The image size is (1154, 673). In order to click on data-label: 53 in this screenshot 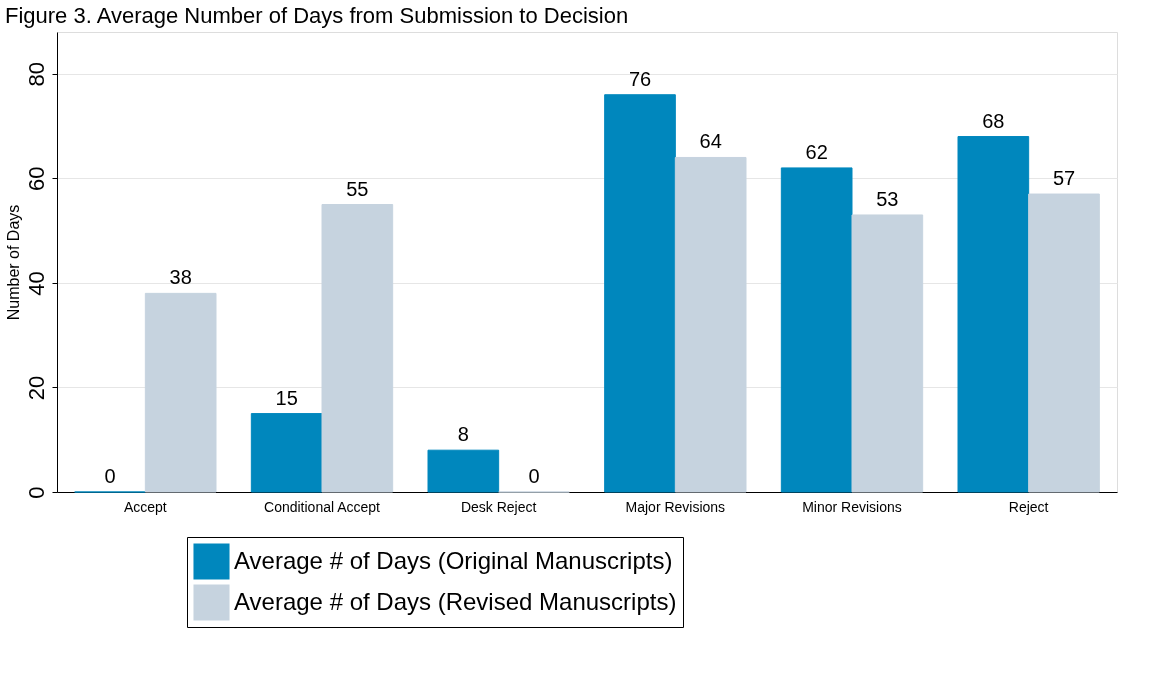, I will do `click(887, 198)`.